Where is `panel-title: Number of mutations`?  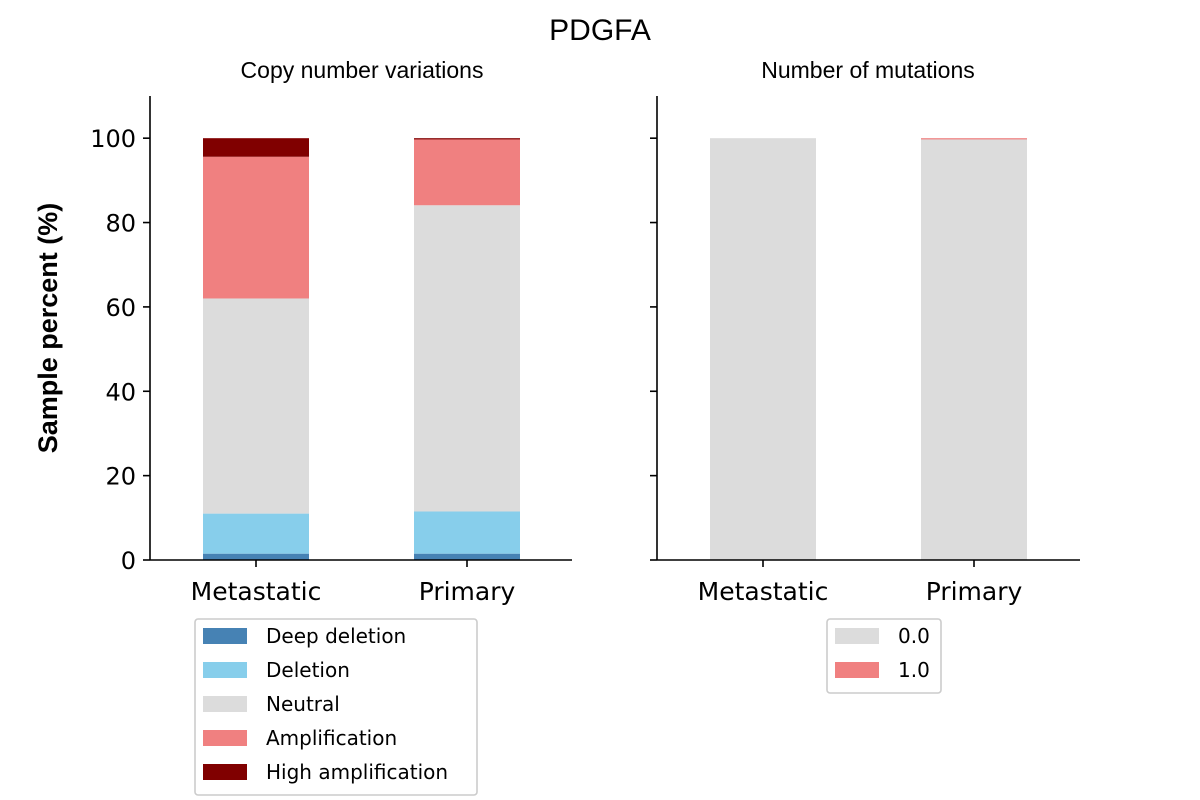 panel-title: Number of mutations is located at coordinates (867, 70).